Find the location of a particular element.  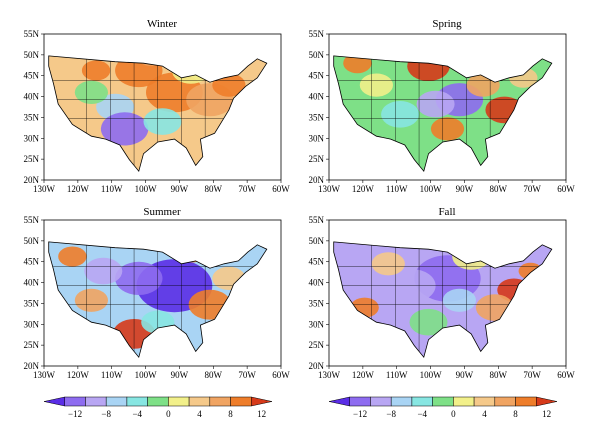

coastline is located at coordinates (443, 300).